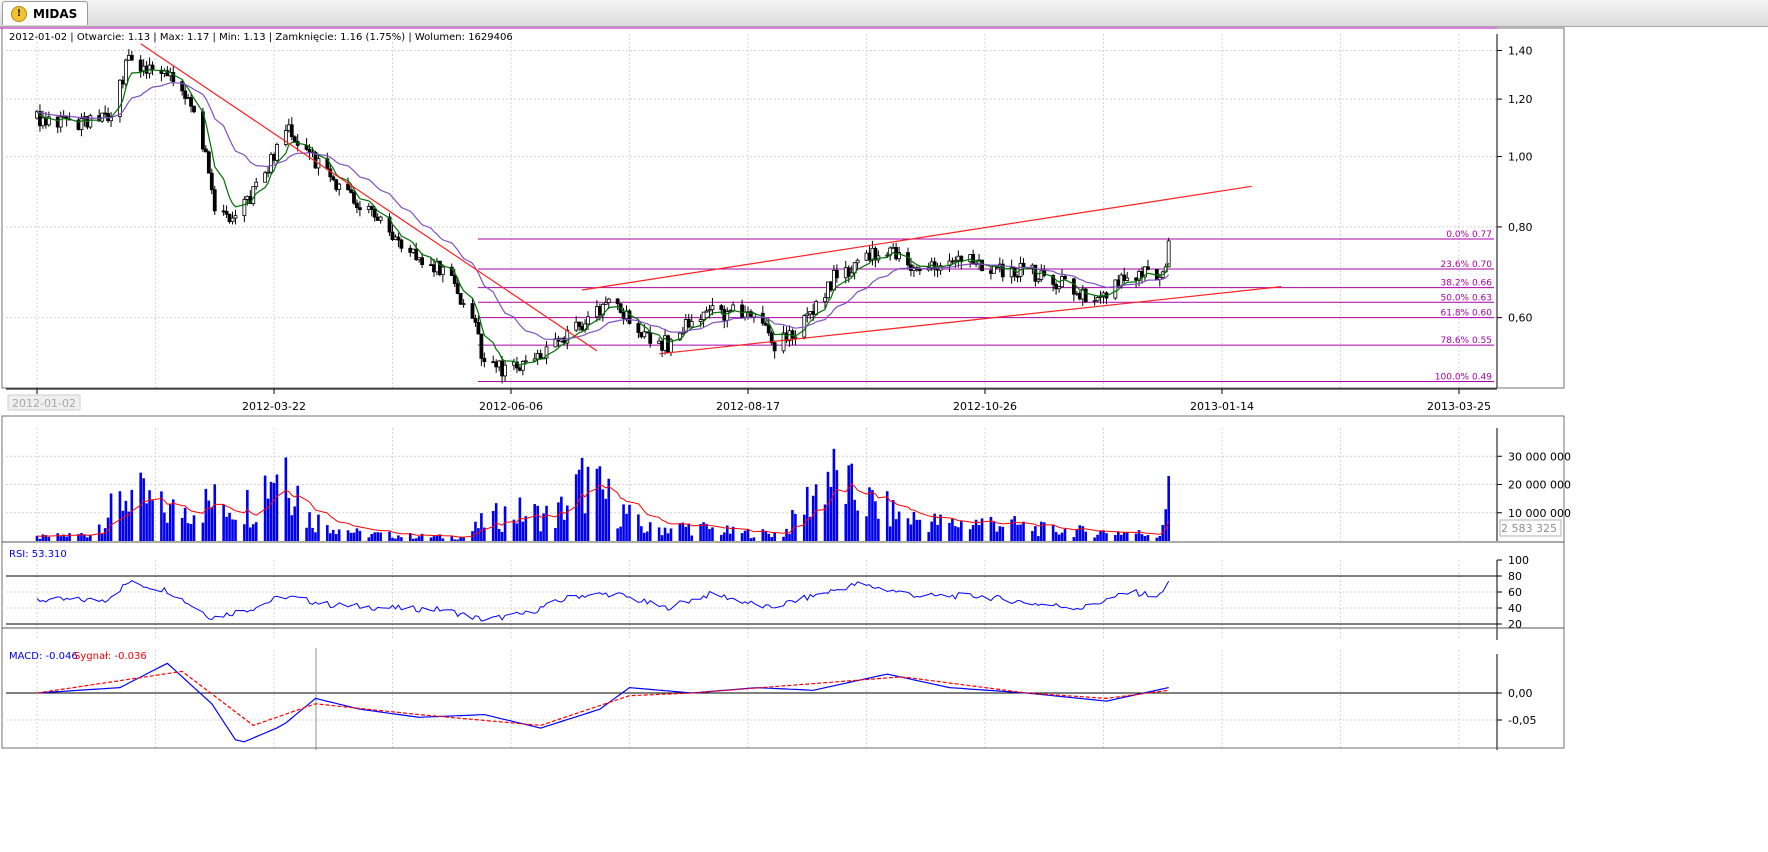 The image size is (1768, 852). What do you see at coordinates (44, 403) in the screenshot?
I see `date-tick-label: 2012-01-02` at bounding box center [44, 403].